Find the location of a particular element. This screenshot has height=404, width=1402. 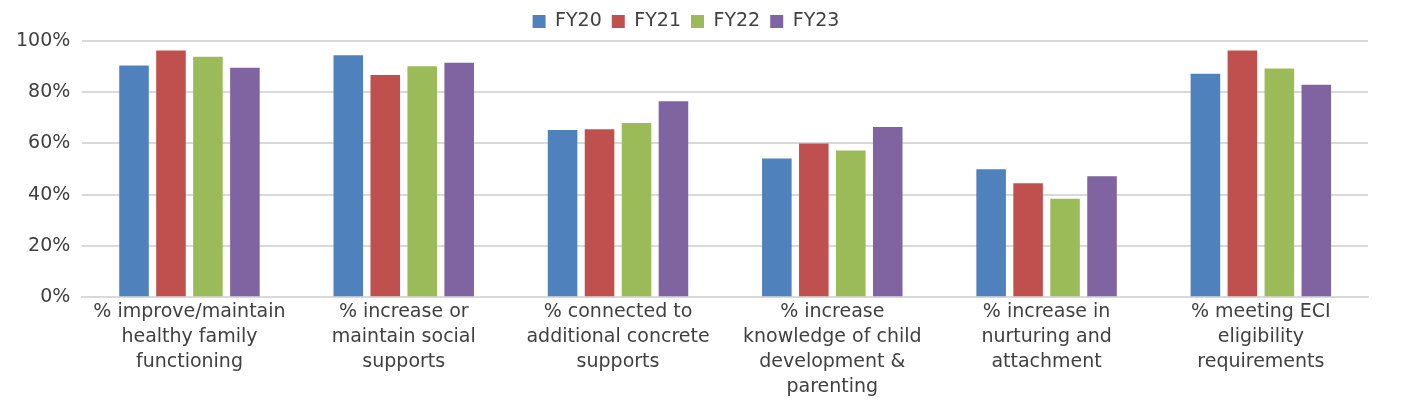

x-tick-label: % connected to additional concrete supports is located at coordinates (618, 335).